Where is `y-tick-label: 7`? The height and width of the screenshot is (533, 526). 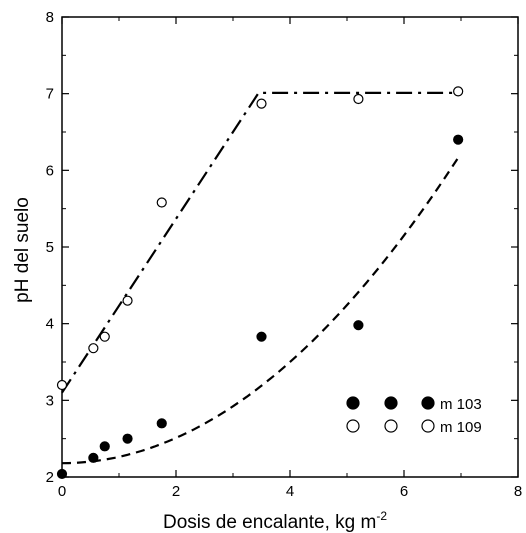
y-tick-label: 7 is located at coordinates (50, 94).